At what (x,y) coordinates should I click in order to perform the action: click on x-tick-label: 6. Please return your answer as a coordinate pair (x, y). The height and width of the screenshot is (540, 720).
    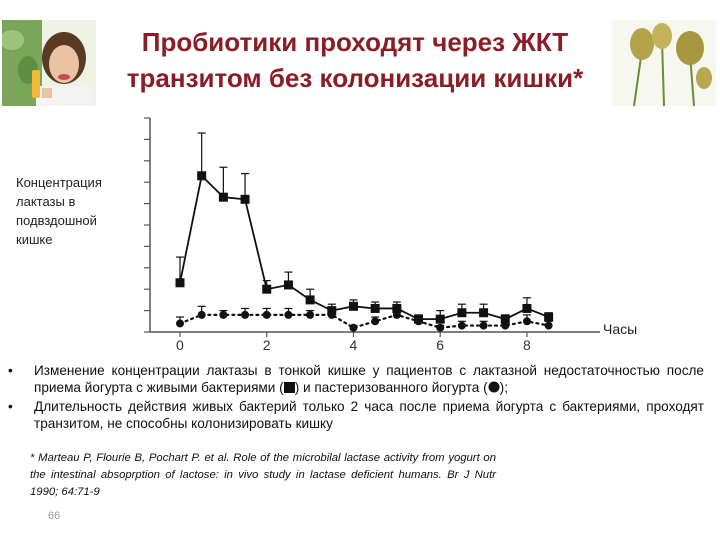
    Looking at the image, I should click on (440, 345).